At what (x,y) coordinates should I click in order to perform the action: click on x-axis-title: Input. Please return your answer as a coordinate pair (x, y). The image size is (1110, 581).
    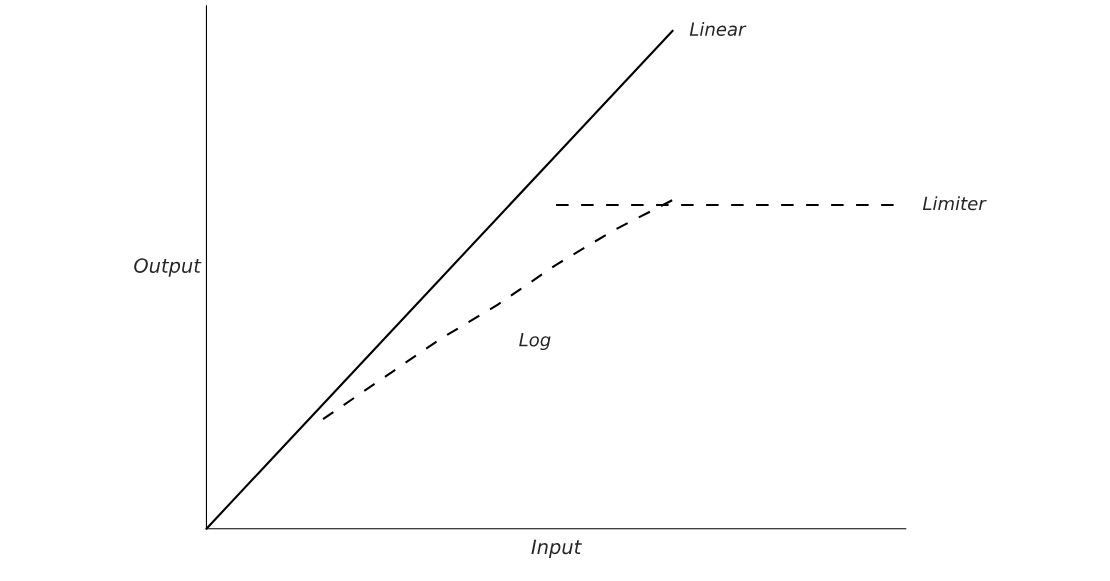
    Looking at the image, I should click on (556, 548).